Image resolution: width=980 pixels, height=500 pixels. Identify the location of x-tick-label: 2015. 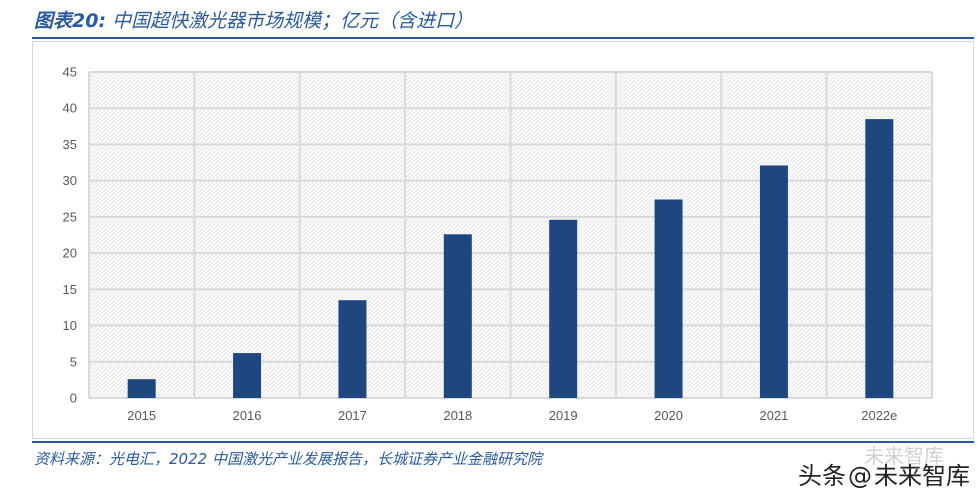
(141, 415).